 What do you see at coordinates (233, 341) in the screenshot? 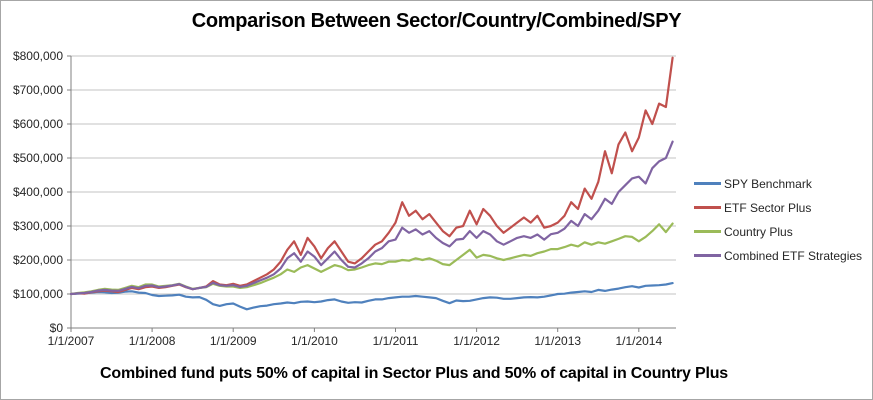
I see `x-tick-label: 1/1/2009` at bounding box center [233, 341].